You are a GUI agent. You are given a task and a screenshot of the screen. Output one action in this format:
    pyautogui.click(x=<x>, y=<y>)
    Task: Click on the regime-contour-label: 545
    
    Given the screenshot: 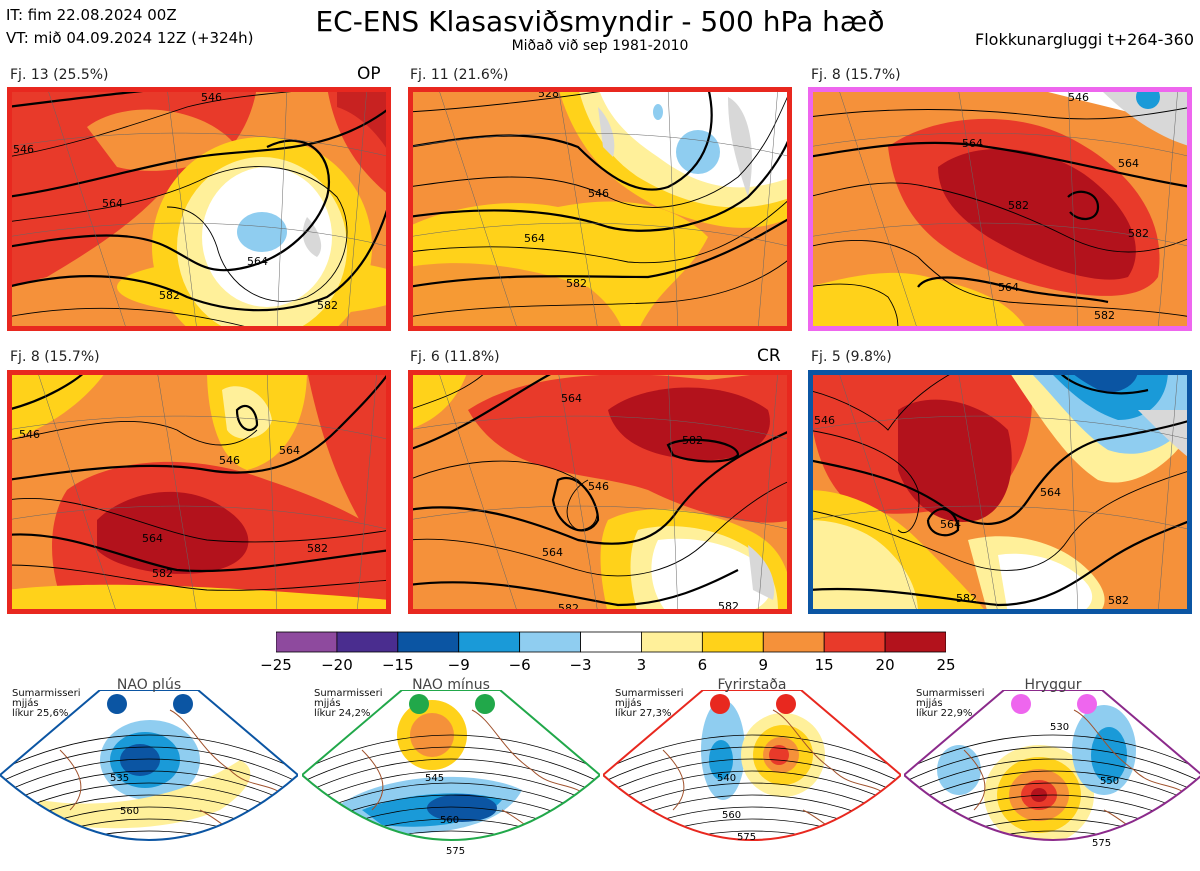 What is the action you would take?
    pyautogui.click(x=435, y=778)
    